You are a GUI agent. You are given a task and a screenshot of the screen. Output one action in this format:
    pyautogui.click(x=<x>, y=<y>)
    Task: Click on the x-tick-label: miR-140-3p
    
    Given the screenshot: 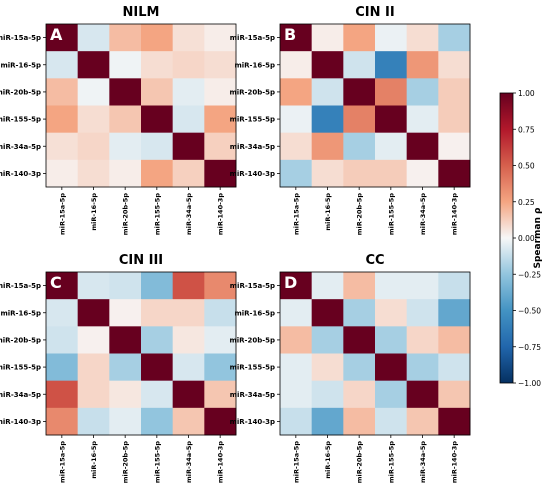 What is the action you would take?
    pyautogui.click(x=455, y=462)
    